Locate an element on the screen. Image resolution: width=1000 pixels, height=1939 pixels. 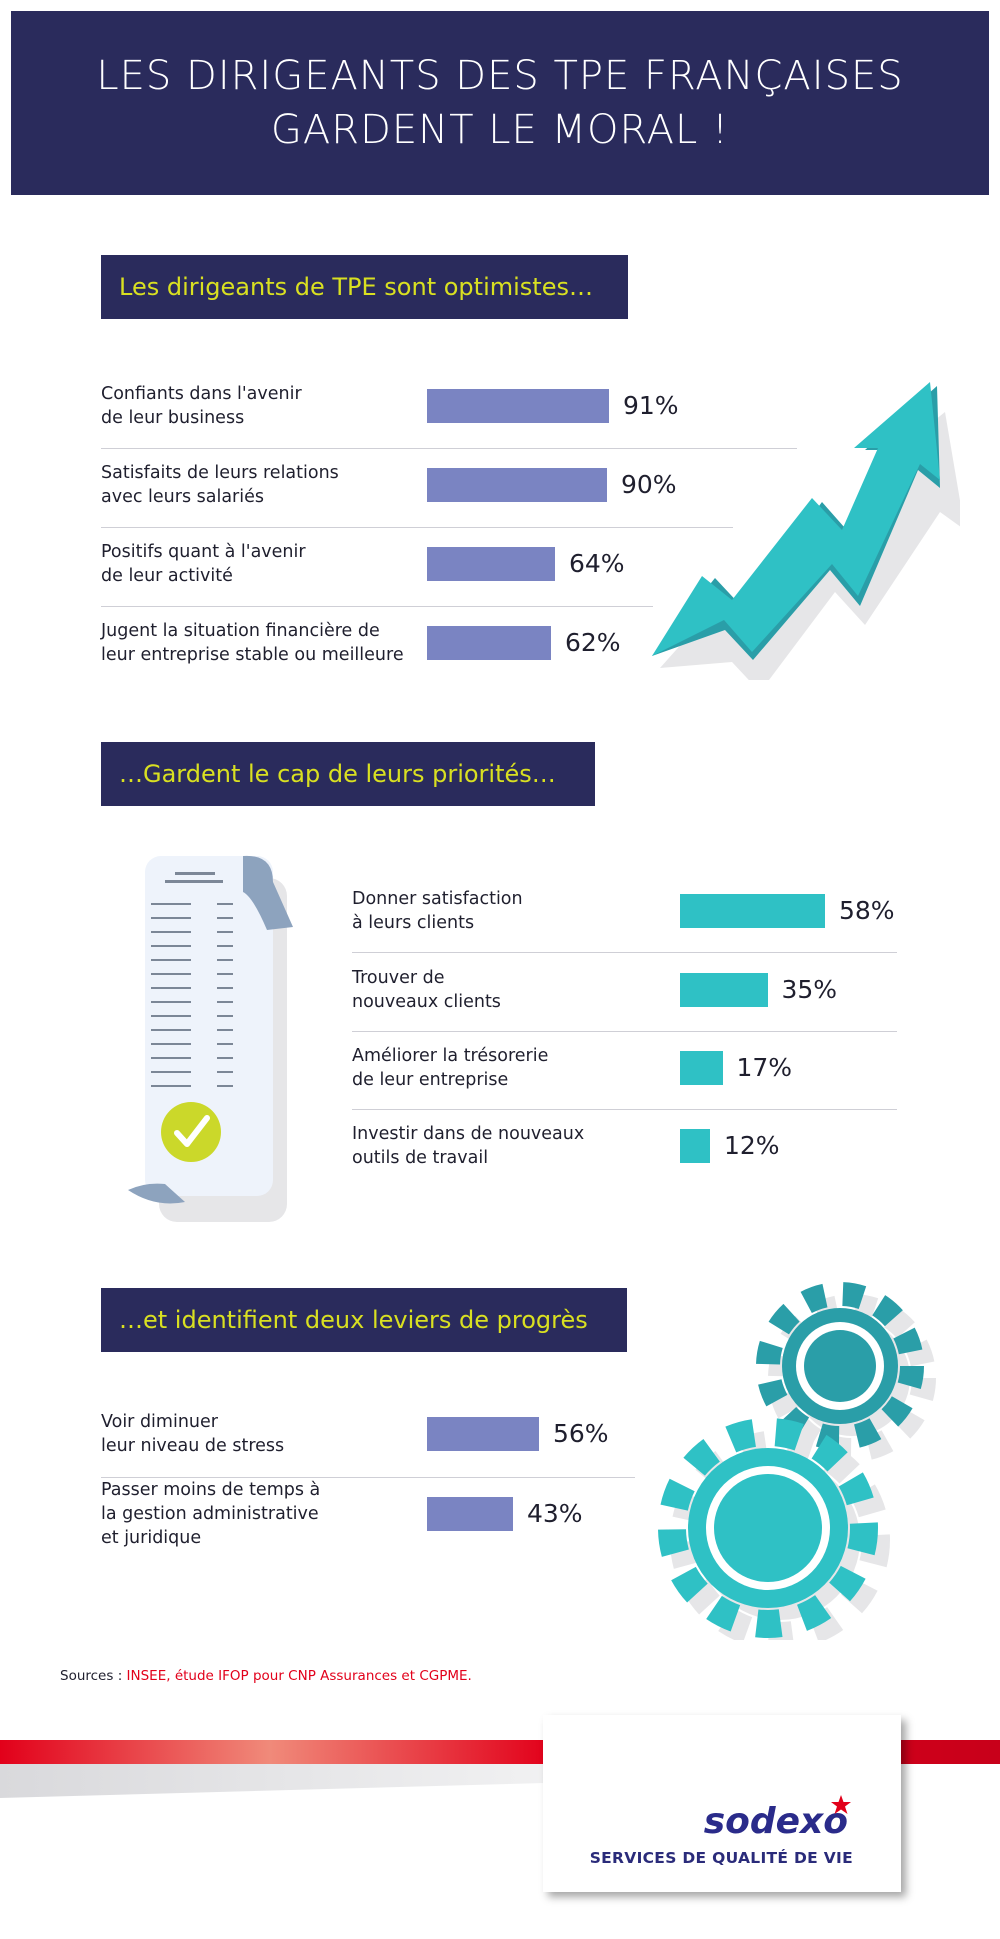
category-label-line: Investir dans de nouveaux is located at coordinates (468, 1134).